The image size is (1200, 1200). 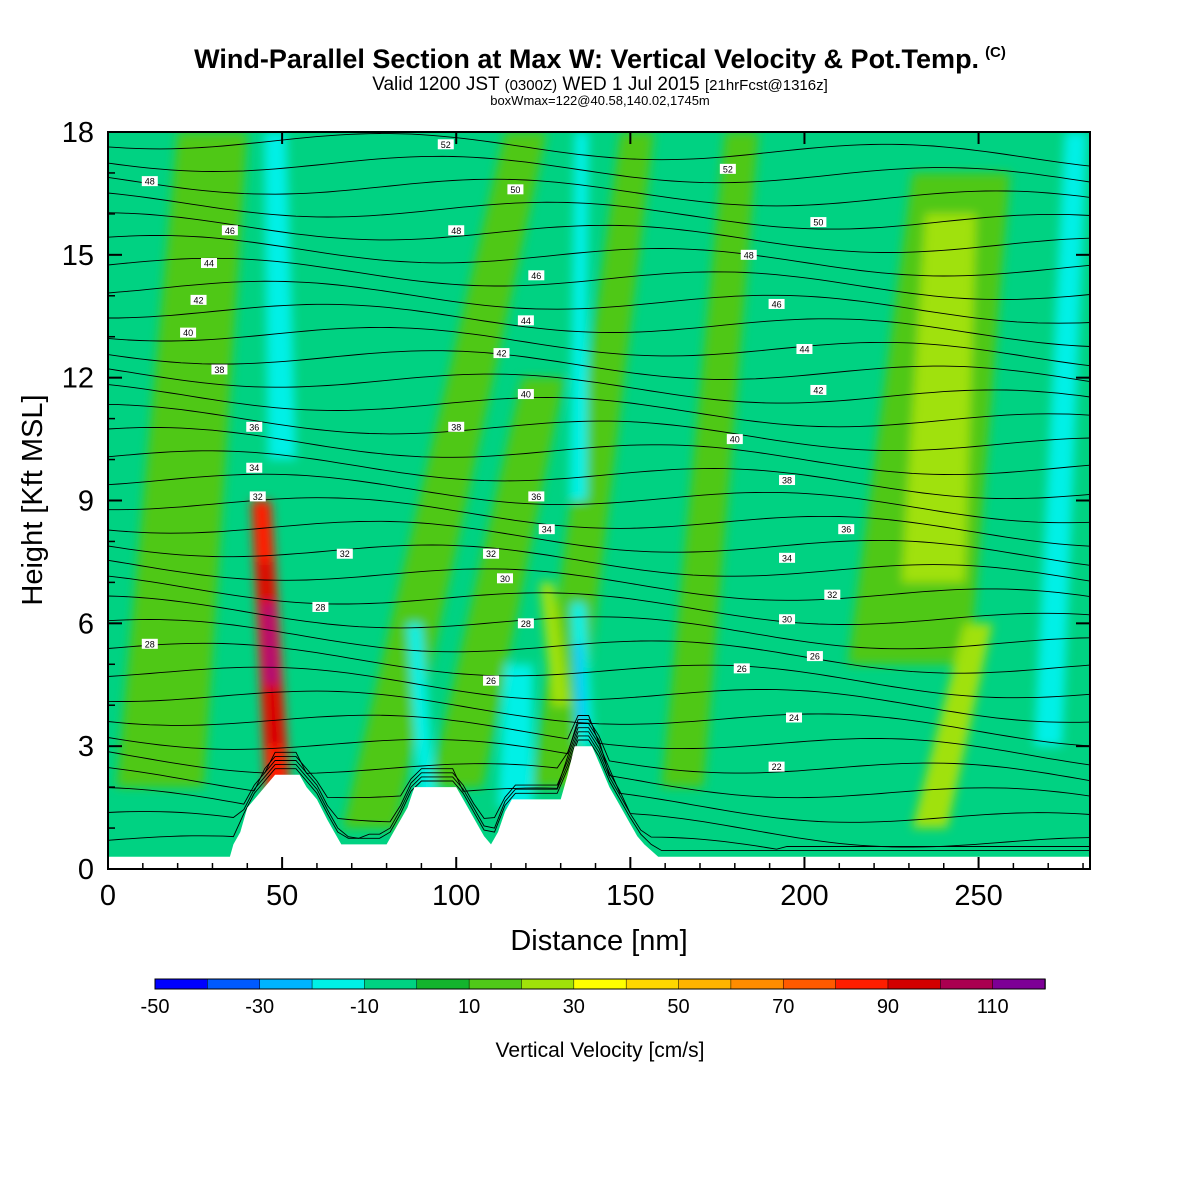 I want to click on colorbar-tick-label: 30, so click(x=574, y=1007).